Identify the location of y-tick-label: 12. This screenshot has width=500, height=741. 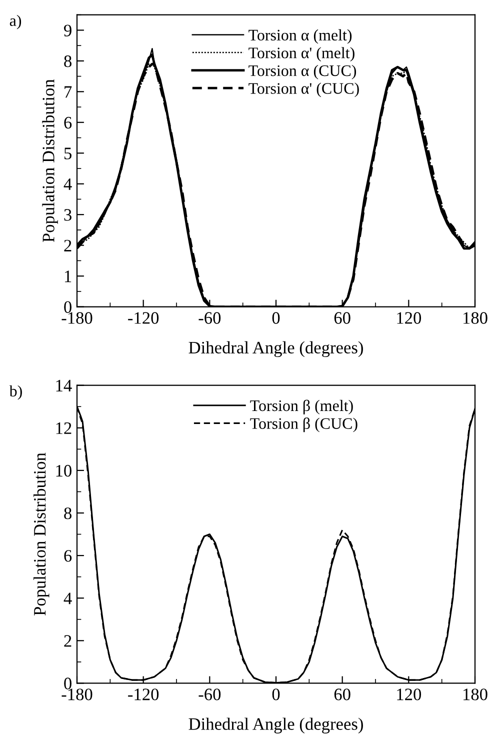
(64, 428).